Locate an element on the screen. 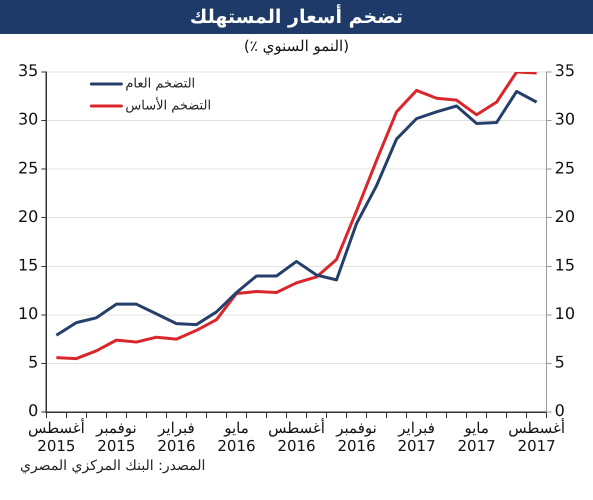  y2-tick-label: 35 is located at coordinates (564, 70).